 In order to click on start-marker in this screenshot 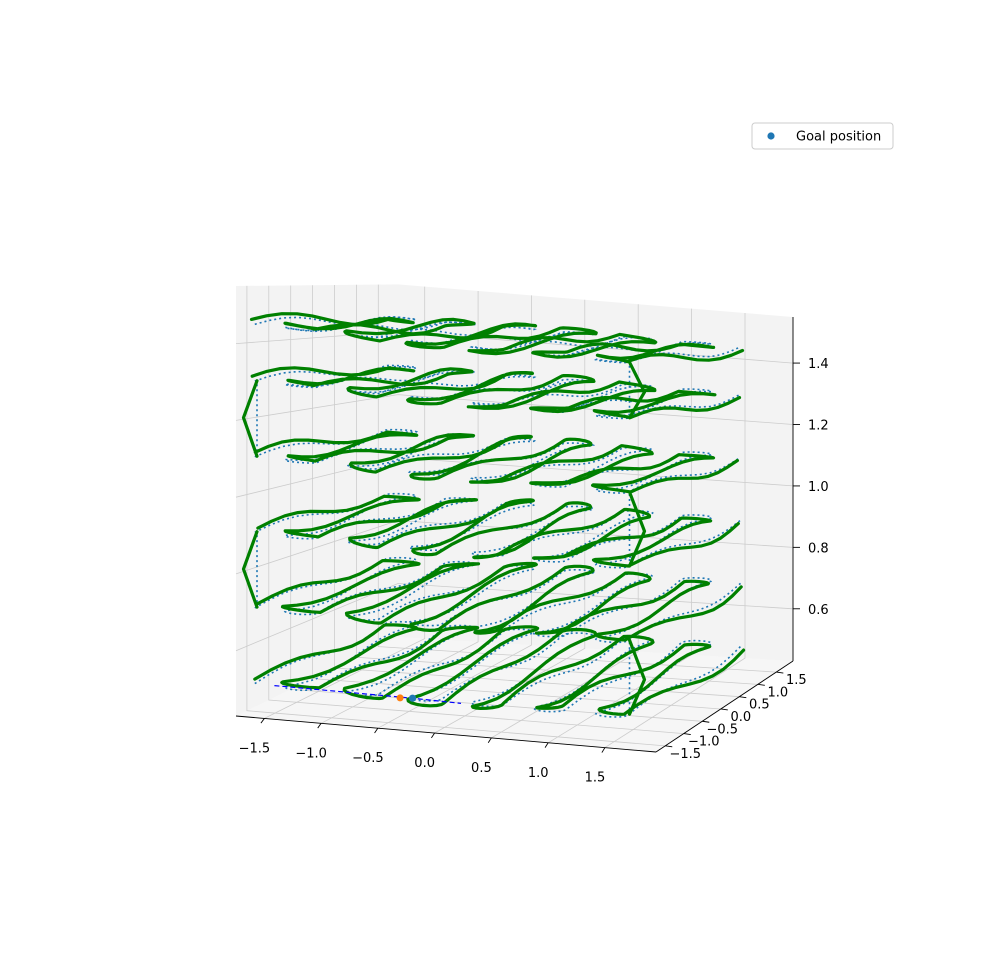, I will do `click(400, 698)`.